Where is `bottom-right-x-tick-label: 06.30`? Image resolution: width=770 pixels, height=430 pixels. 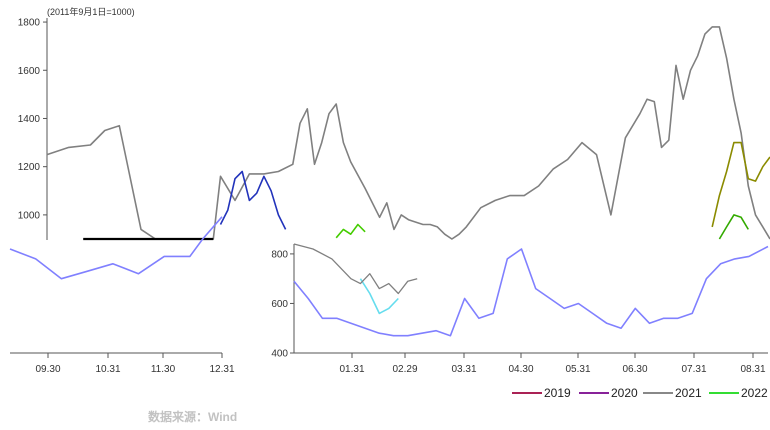 bottom-right-x-tick-label: 06.30 is located at coordinates (634, 369).